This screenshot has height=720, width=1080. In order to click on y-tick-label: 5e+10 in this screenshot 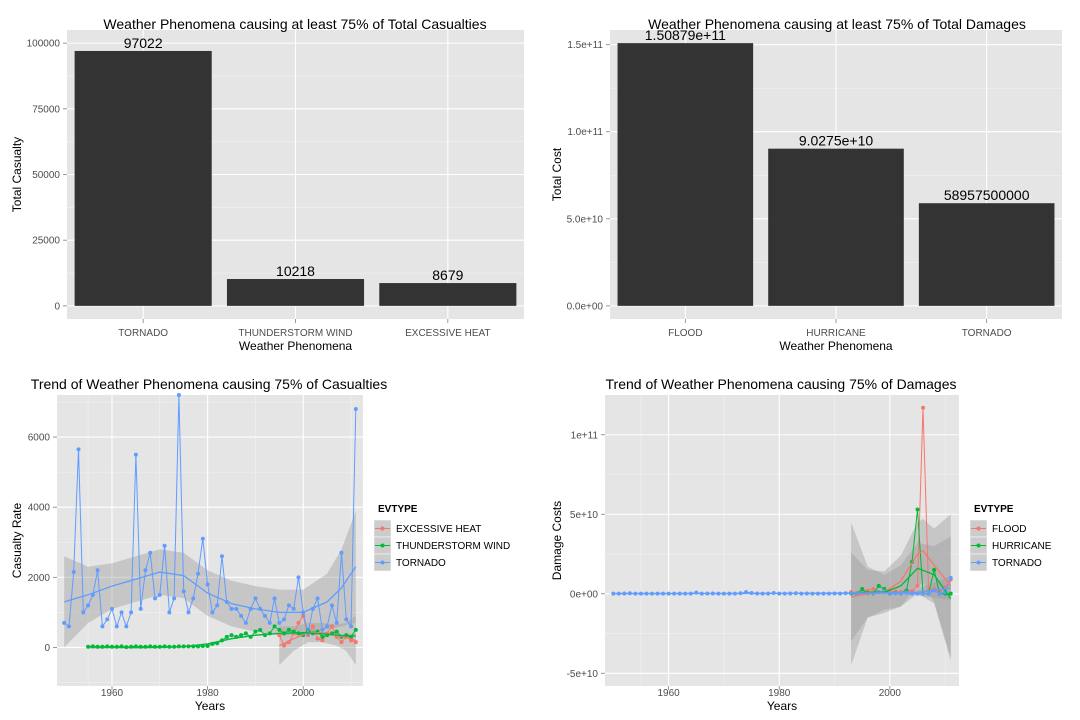, I will do `click(584, 515)`.